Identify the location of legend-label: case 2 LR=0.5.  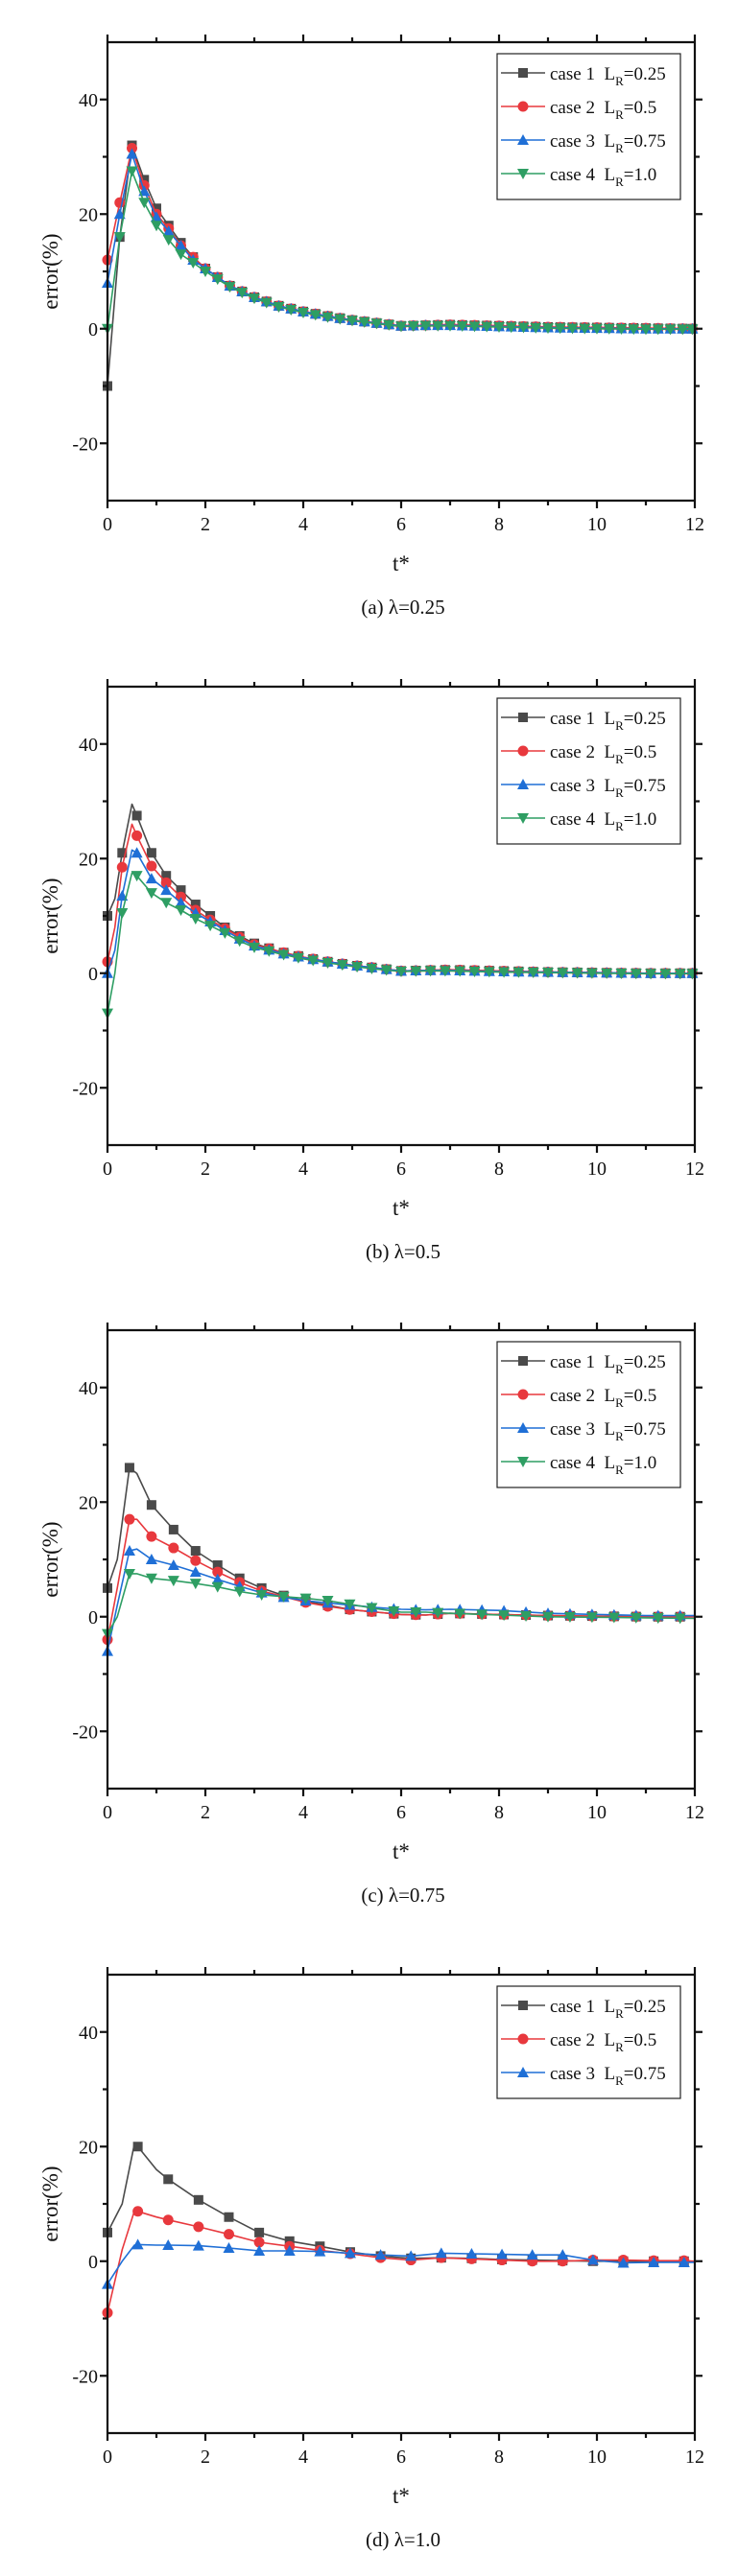
(603, 1398).